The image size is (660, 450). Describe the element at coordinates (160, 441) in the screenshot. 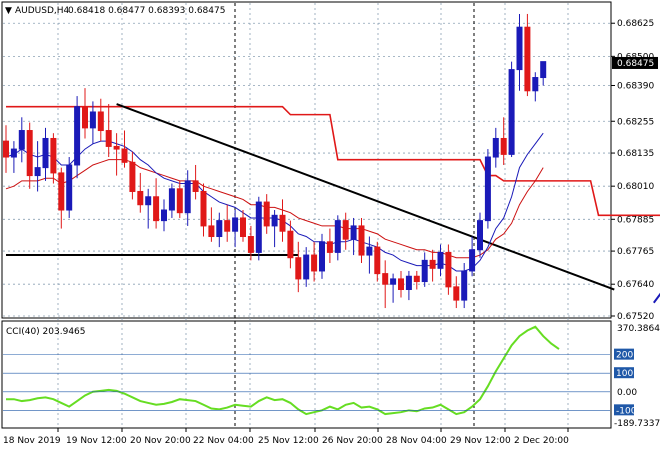

I see `time-tick-label: 20 Nov 20:00` at that location.